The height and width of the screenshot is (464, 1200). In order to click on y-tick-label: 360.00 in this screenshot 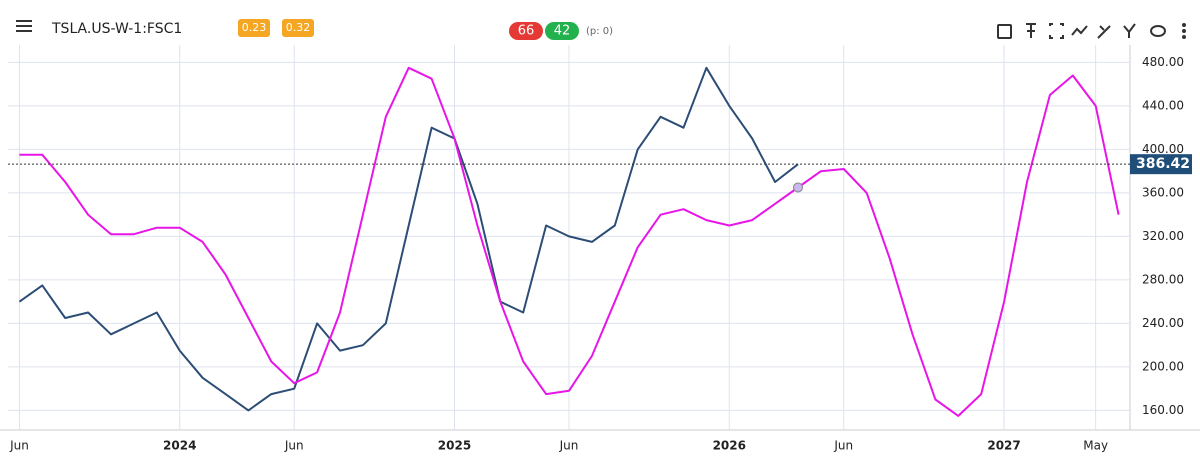, I will do `click(1163, 192)`.